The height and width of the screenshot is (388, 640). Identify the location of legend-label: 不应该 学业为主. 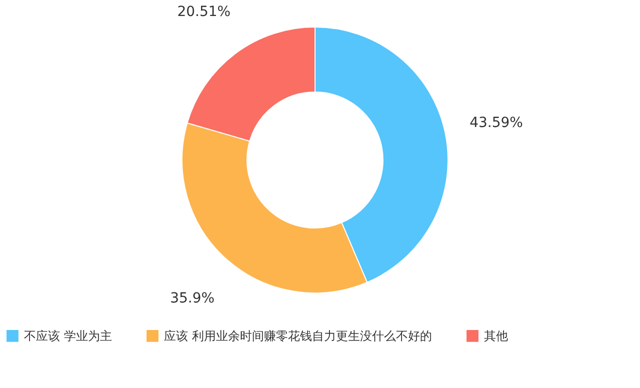
(68, 335).